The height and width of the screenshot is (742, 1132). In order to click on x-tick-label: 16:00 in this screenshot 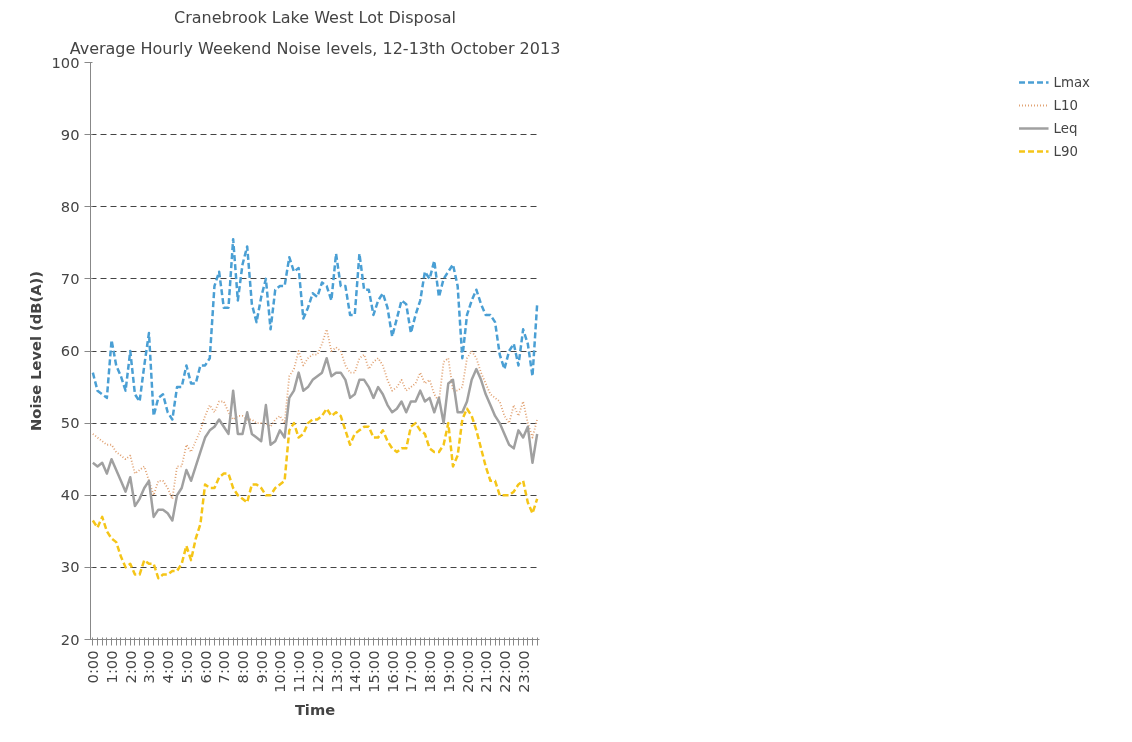, I will do `click(392, 671)`.